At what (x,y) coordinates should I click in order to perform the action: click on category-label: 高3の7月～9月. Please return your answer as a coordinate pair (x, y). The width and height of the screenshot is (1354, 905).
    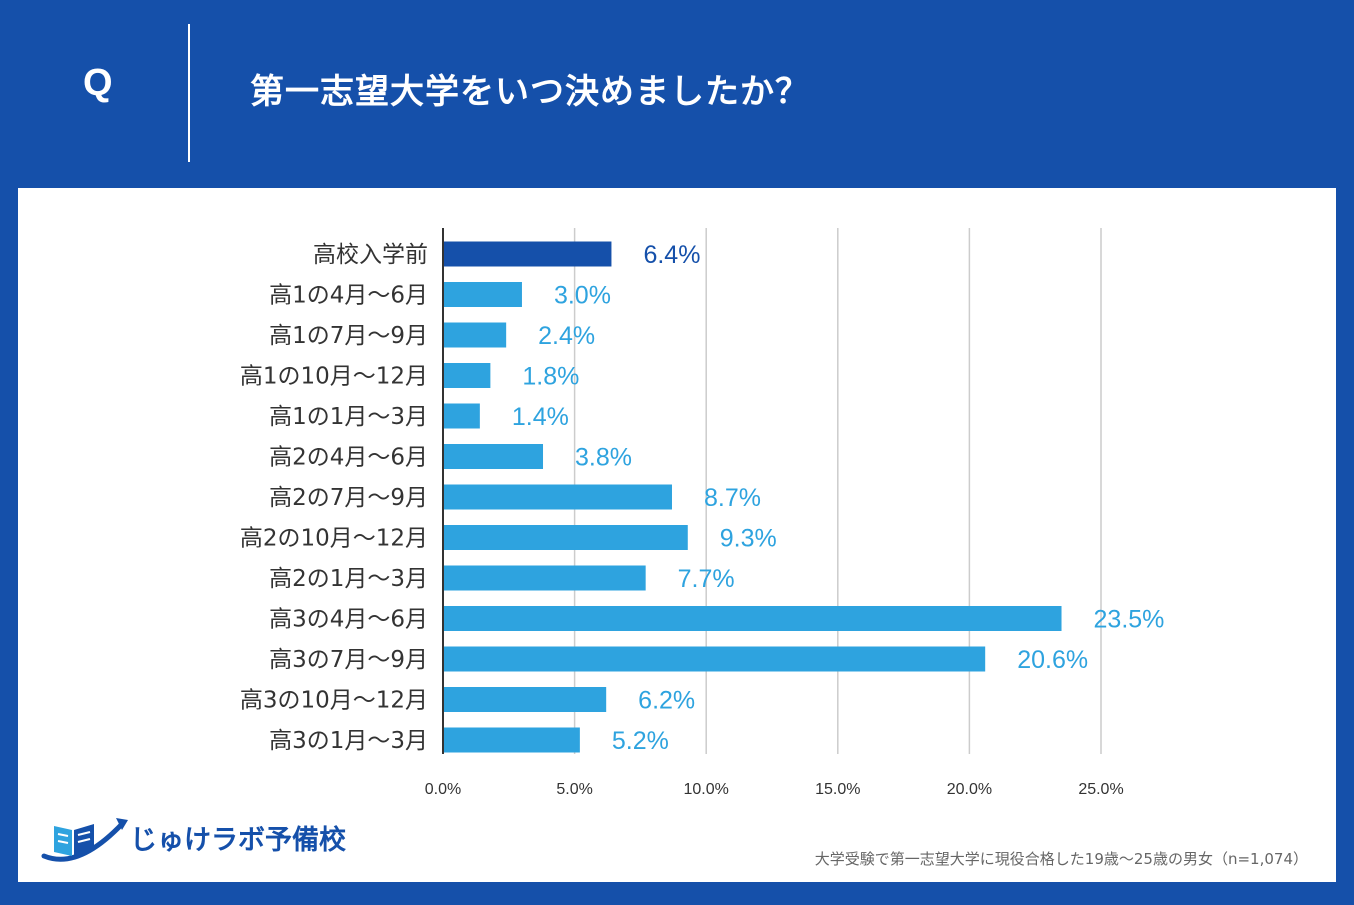
    Looking at the image, I should click on (348, 660).